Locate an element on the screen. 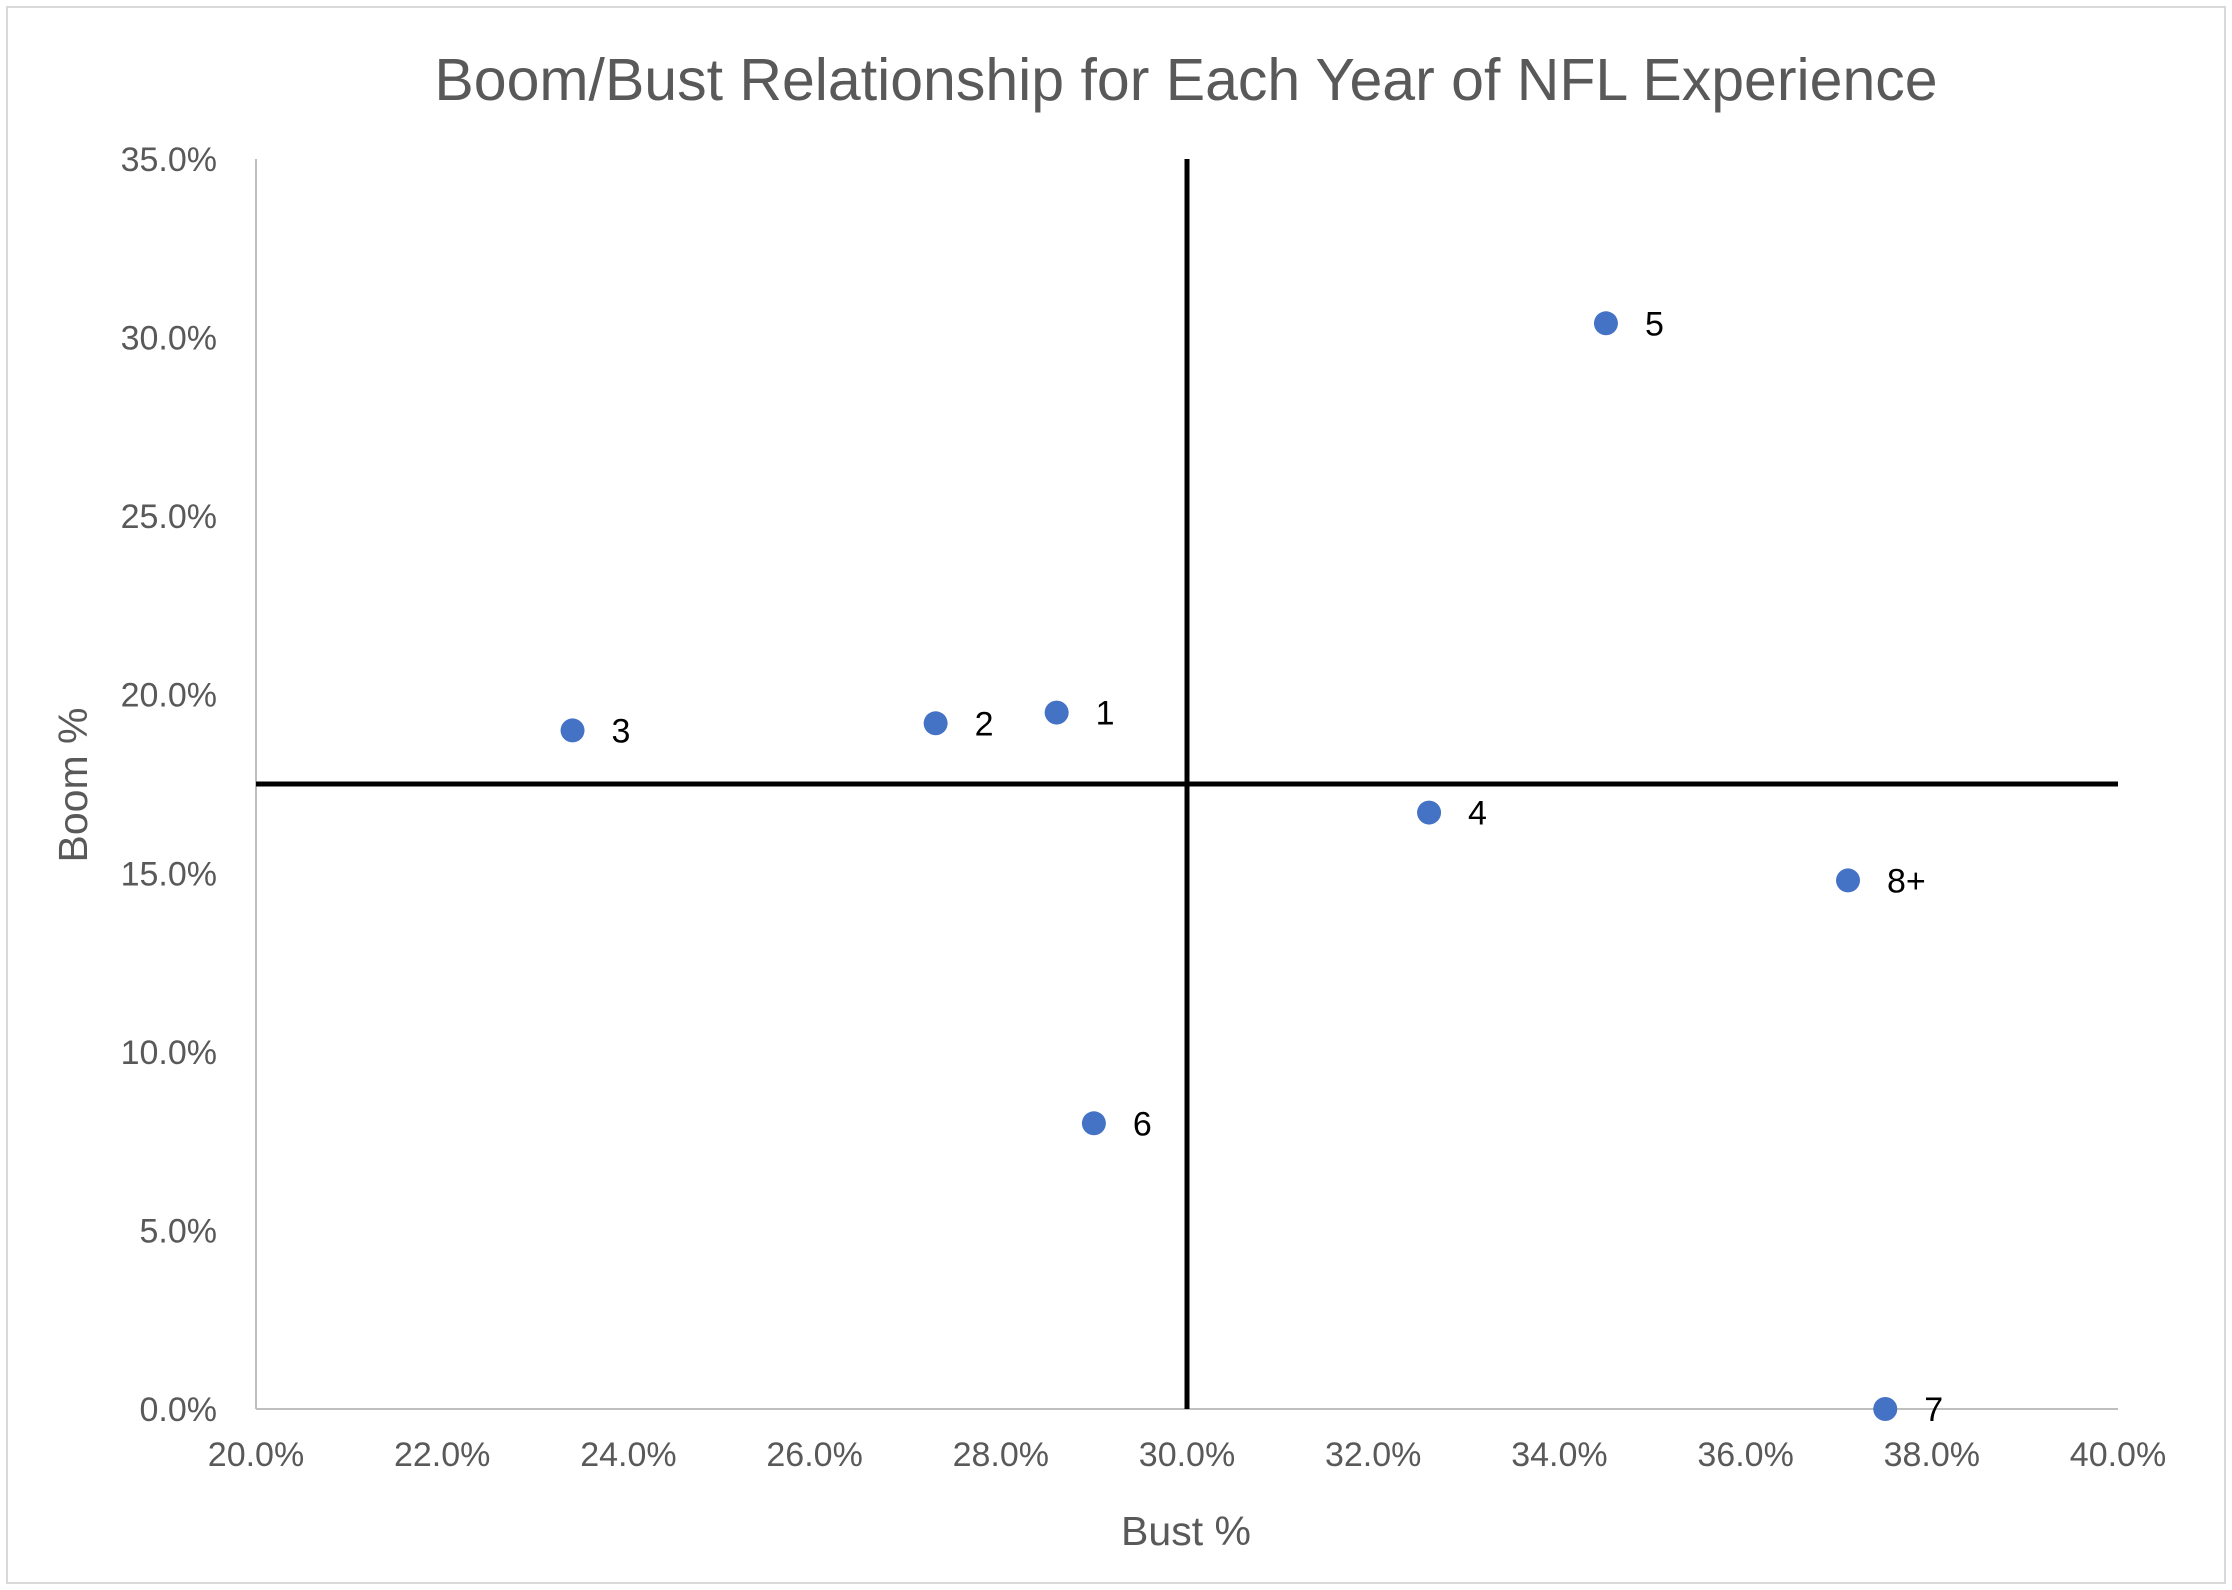  y-tick-label: 5.0% is located at coordinates (179, 1231).